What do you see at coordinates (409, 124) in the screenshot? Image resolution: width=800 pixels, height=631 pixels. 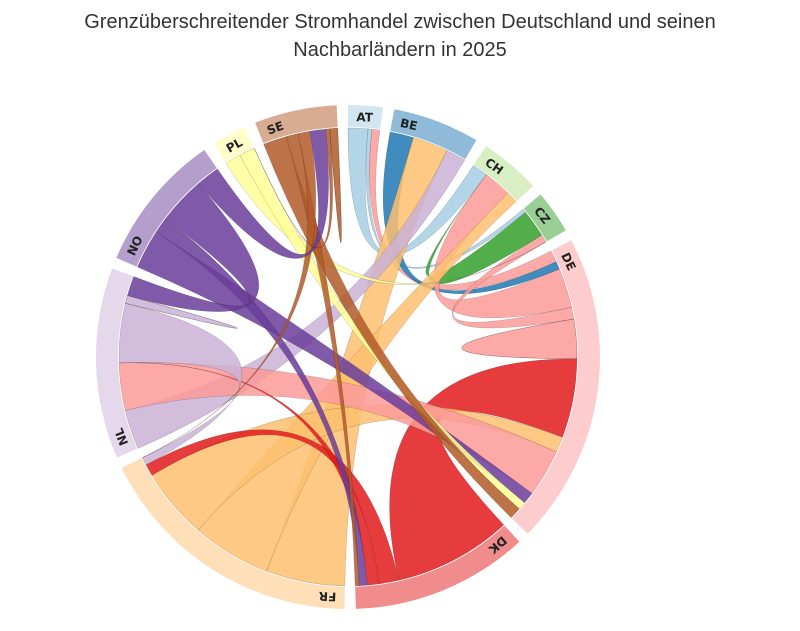 I see `group-label-be: BE` at bounding box center [409, 124].